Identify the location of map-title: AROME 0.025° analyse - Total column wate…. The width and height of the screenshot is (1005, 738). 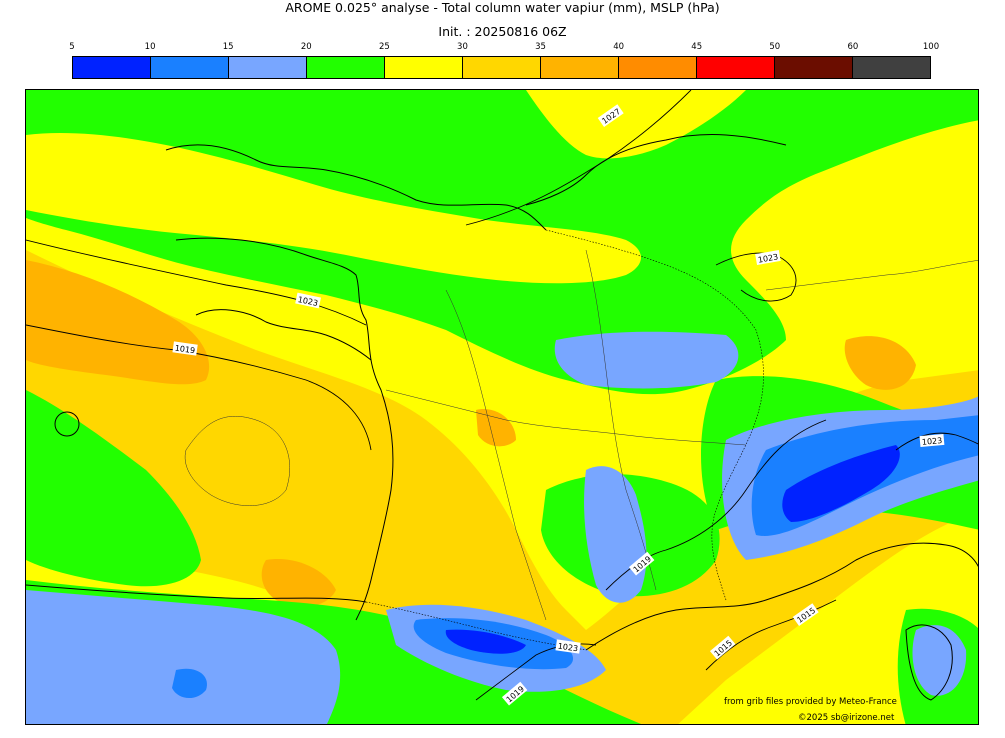
(502, 7).